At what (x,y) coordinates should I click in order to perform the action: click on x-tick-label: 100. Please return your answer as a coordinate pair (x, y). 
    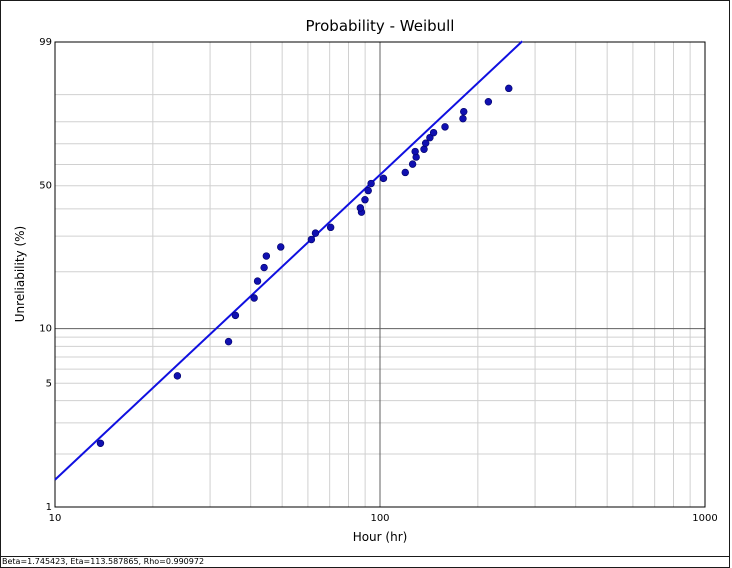
    Looking at the image, I should click on (379, 518).